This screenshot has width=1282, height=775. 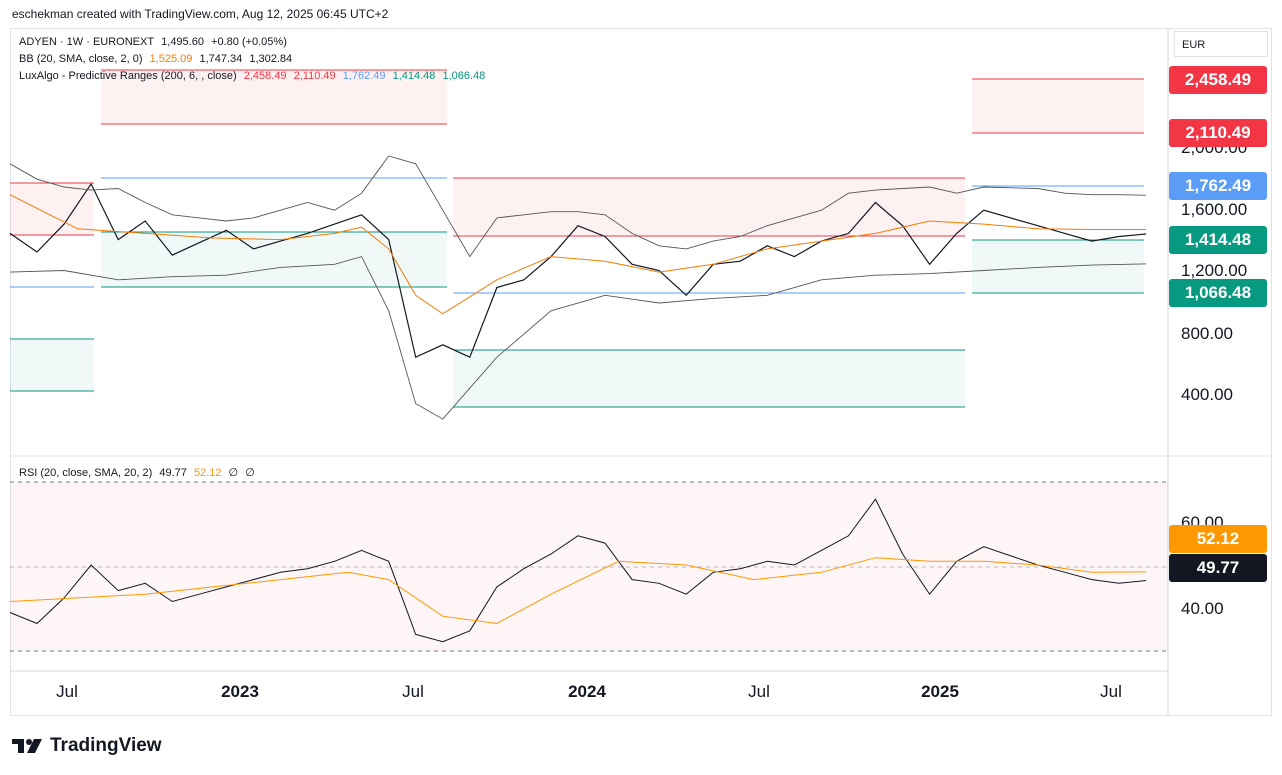 What do you see at coordinates (1218, 293) in the screenshot?
I see `price-label-s2: 1,066.48` at bounding box center [1218, 293].